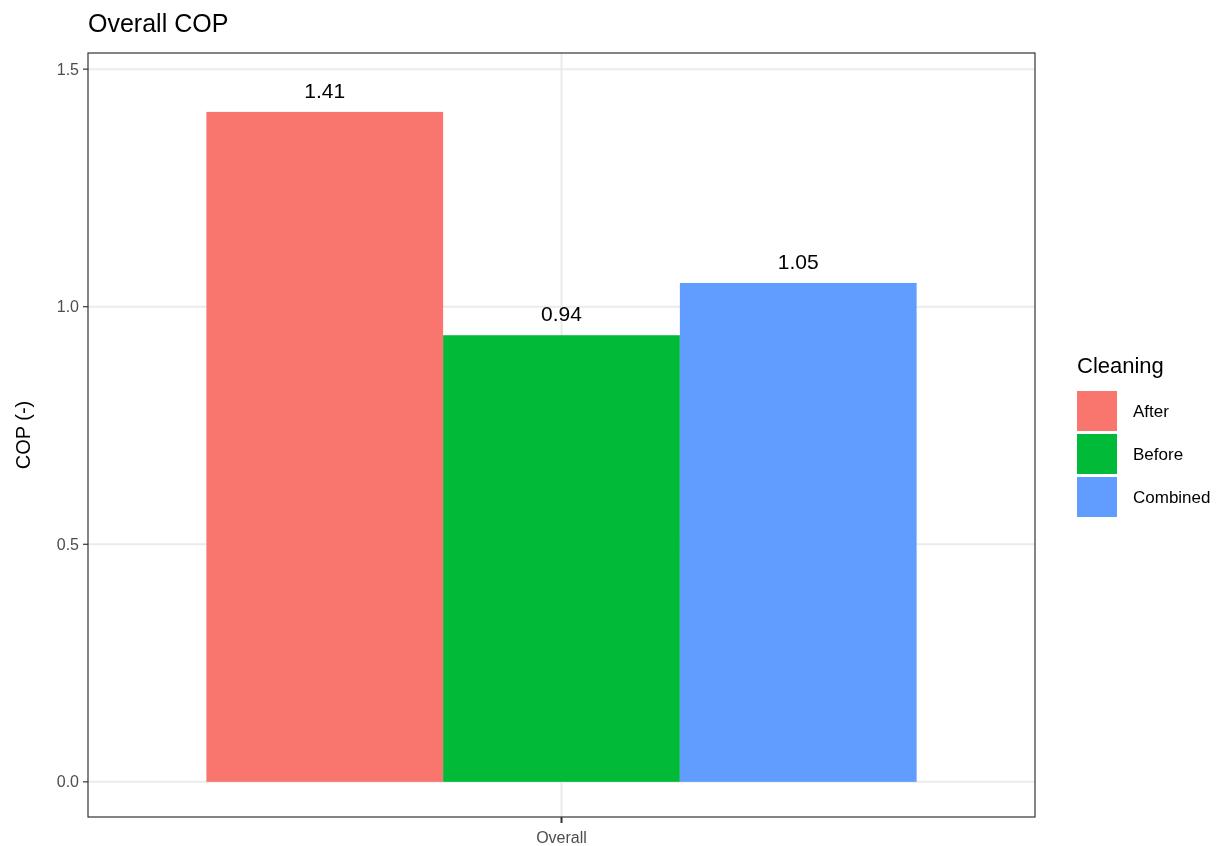 The image size is (1230, 846). What do you see at coordinates (23, 435) in the screenshot?
I see `y-axis-title: COP (-)` at bounding box center [23, 435].